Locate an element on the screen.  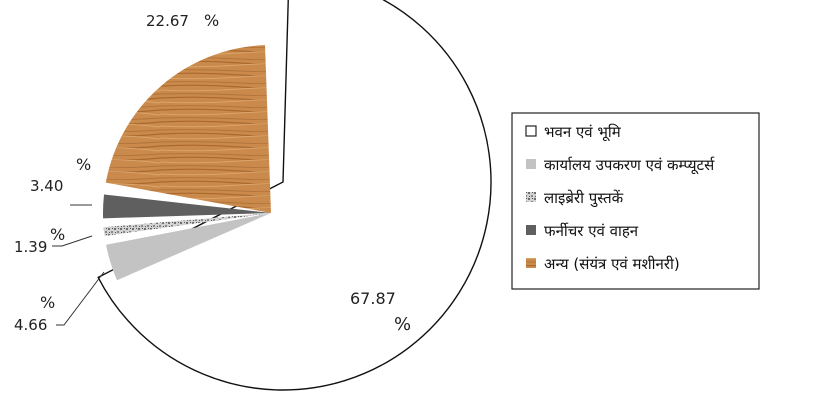
data-label-unit-3: % is located at coordinates (57, 234).